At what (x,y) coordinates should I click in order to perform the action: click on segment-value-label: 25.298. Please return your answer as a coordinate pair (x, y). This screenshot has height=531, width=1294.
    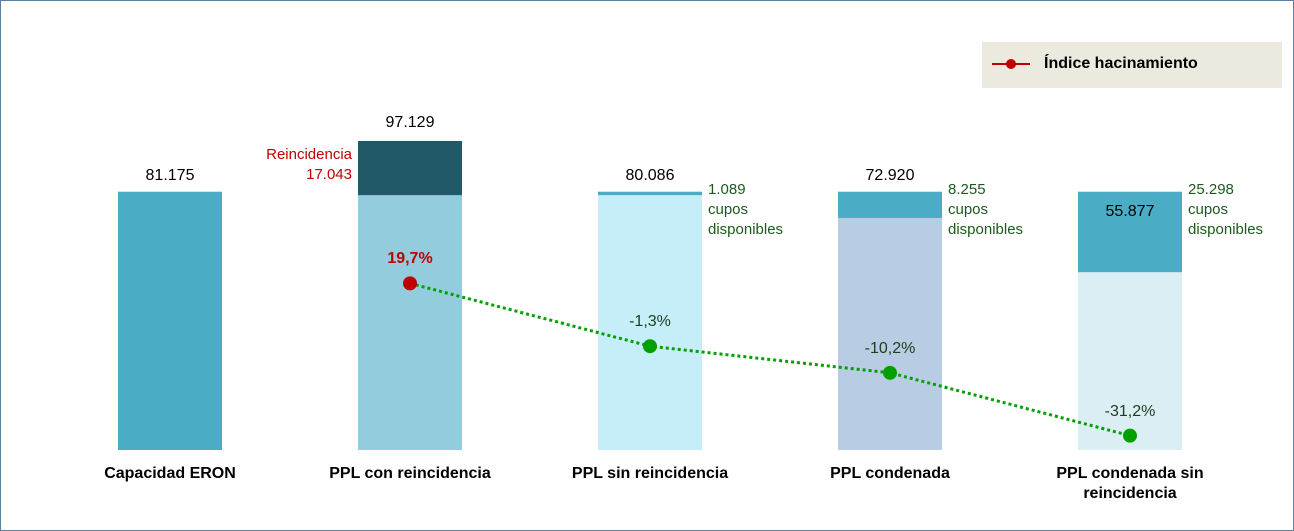
    Looking at the image, I should click on (1211, 189).